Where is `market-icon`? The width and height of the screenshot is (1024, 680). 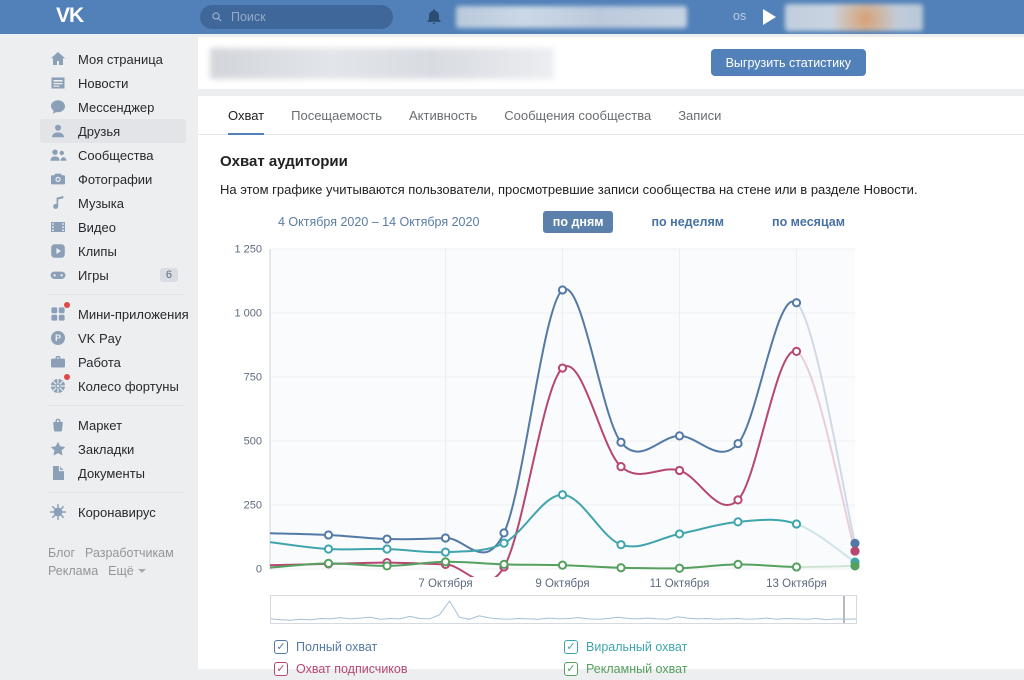
market-icon is located at coordinates (58, 425).